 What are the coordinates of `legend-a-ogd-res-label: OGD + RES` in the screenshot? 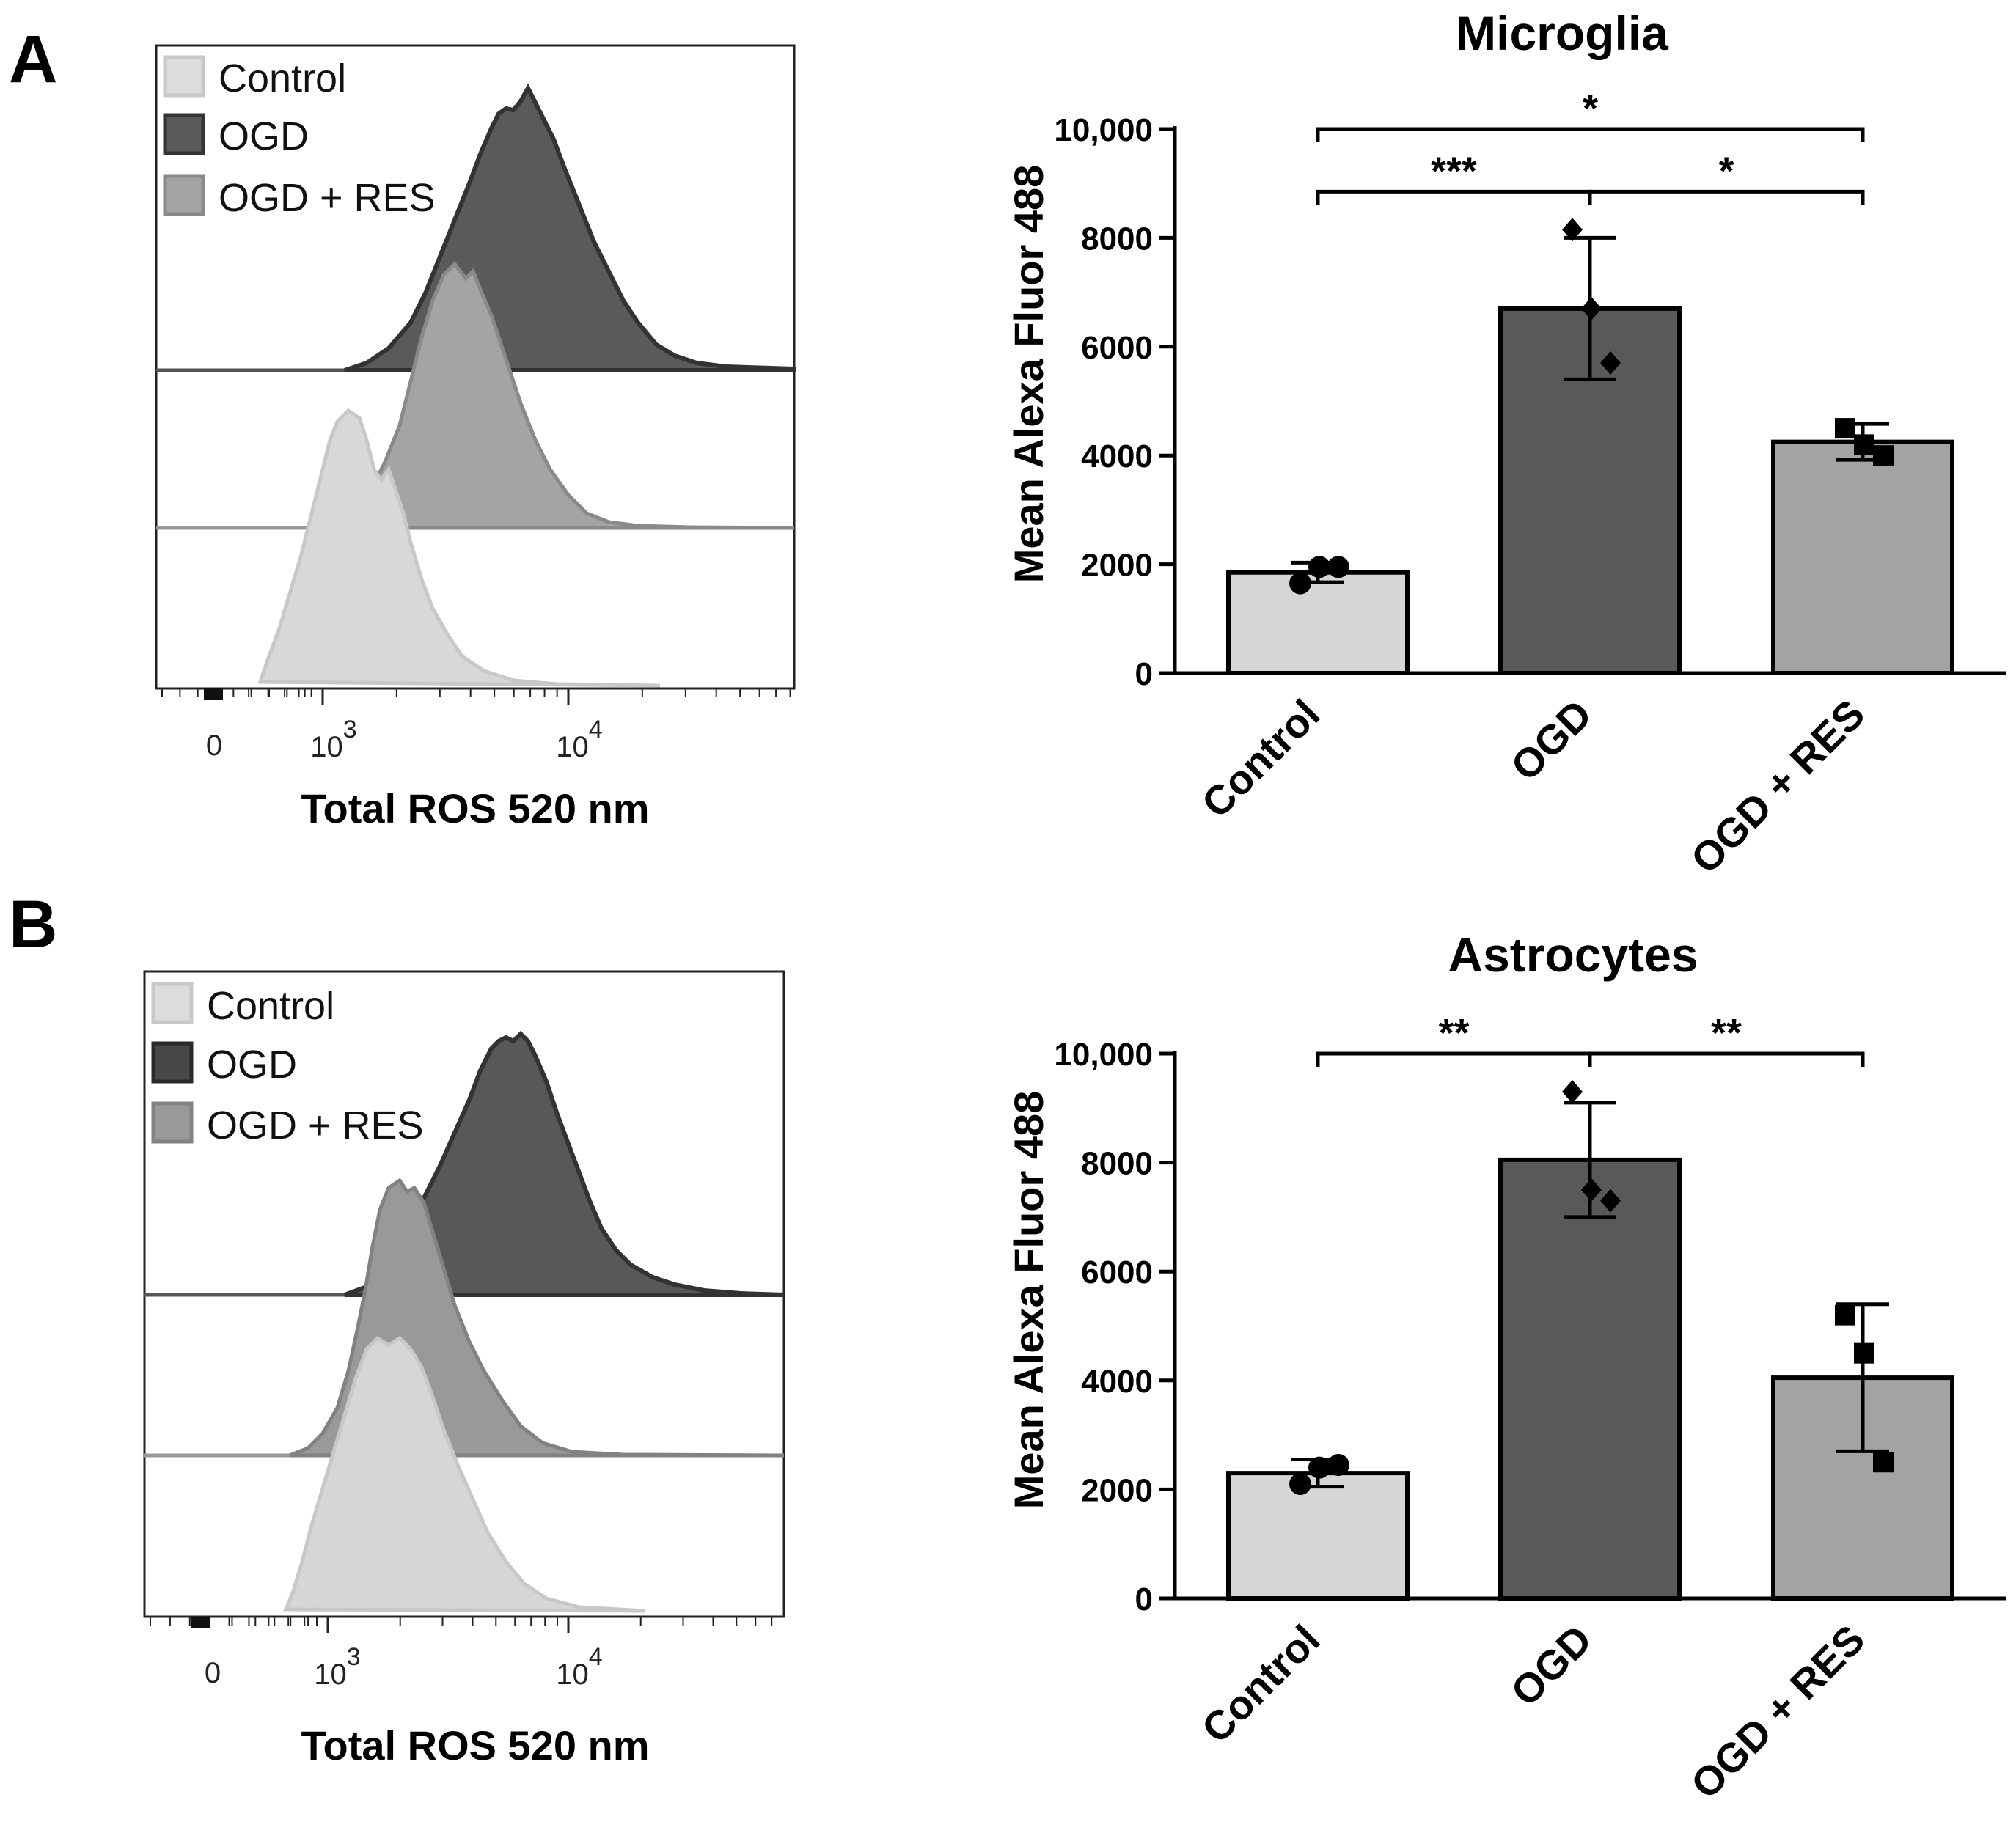 It's located at (327, 198).